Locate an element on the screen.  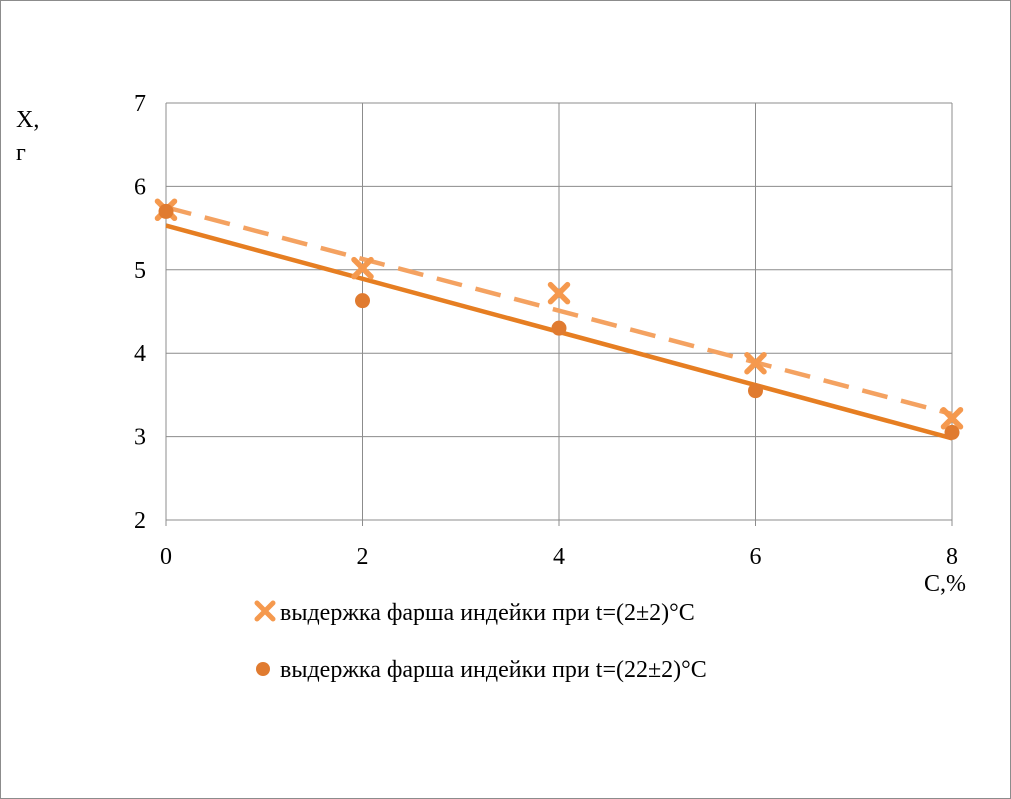
legend-label-series-2: выдержка фарша индейки при t=(22±2)°С is located at coordinates (493, 670).